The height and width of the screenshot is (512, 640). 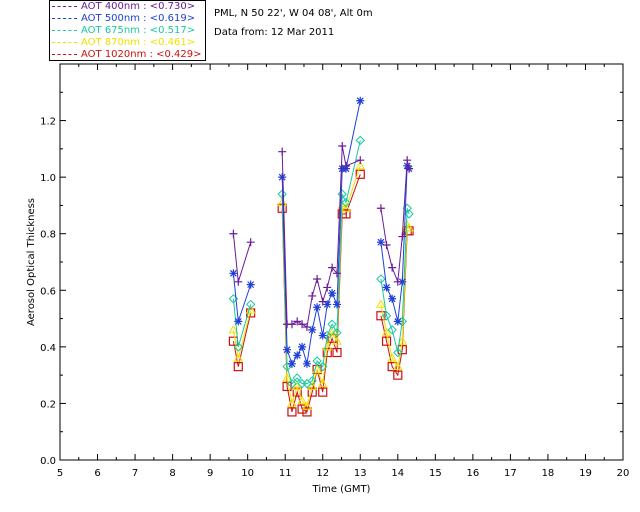 I want to click on y-tick-label: 1.2, so click(x=48, y=122).